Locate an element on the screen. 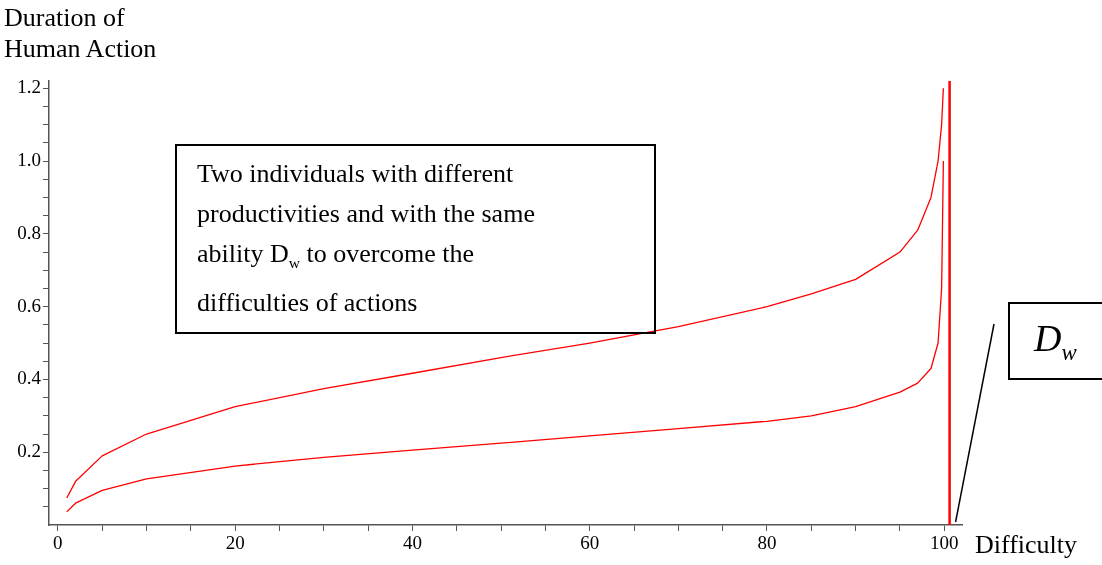 The width and height of the screenshot is (1102, 565). y-tick-label: 0.4 is located at coordinates (29, 378).